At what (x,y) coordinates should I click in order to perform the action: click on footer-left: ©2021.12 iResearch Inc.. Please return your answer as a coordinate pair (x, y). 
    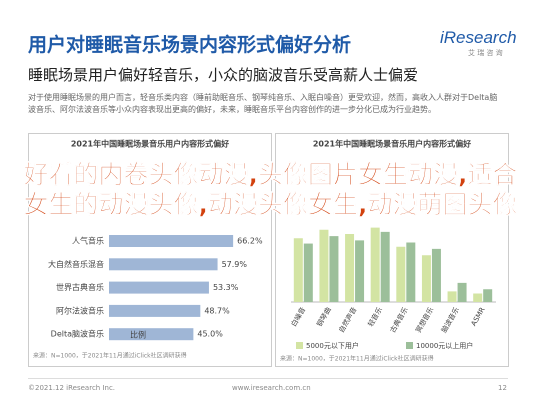
    Looking at the image, I should click on (72, 388).